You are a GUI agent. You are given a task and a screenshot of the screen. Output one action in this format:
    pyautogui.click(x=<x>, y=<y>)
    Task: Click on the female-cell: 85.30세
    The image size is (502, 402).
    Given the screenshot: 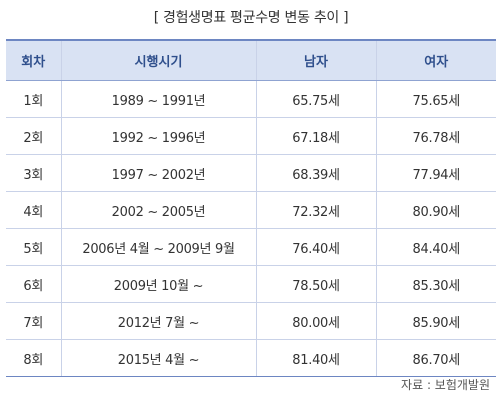 What is the action you would take?
    pyautogui.click(x=435, y=284)
    